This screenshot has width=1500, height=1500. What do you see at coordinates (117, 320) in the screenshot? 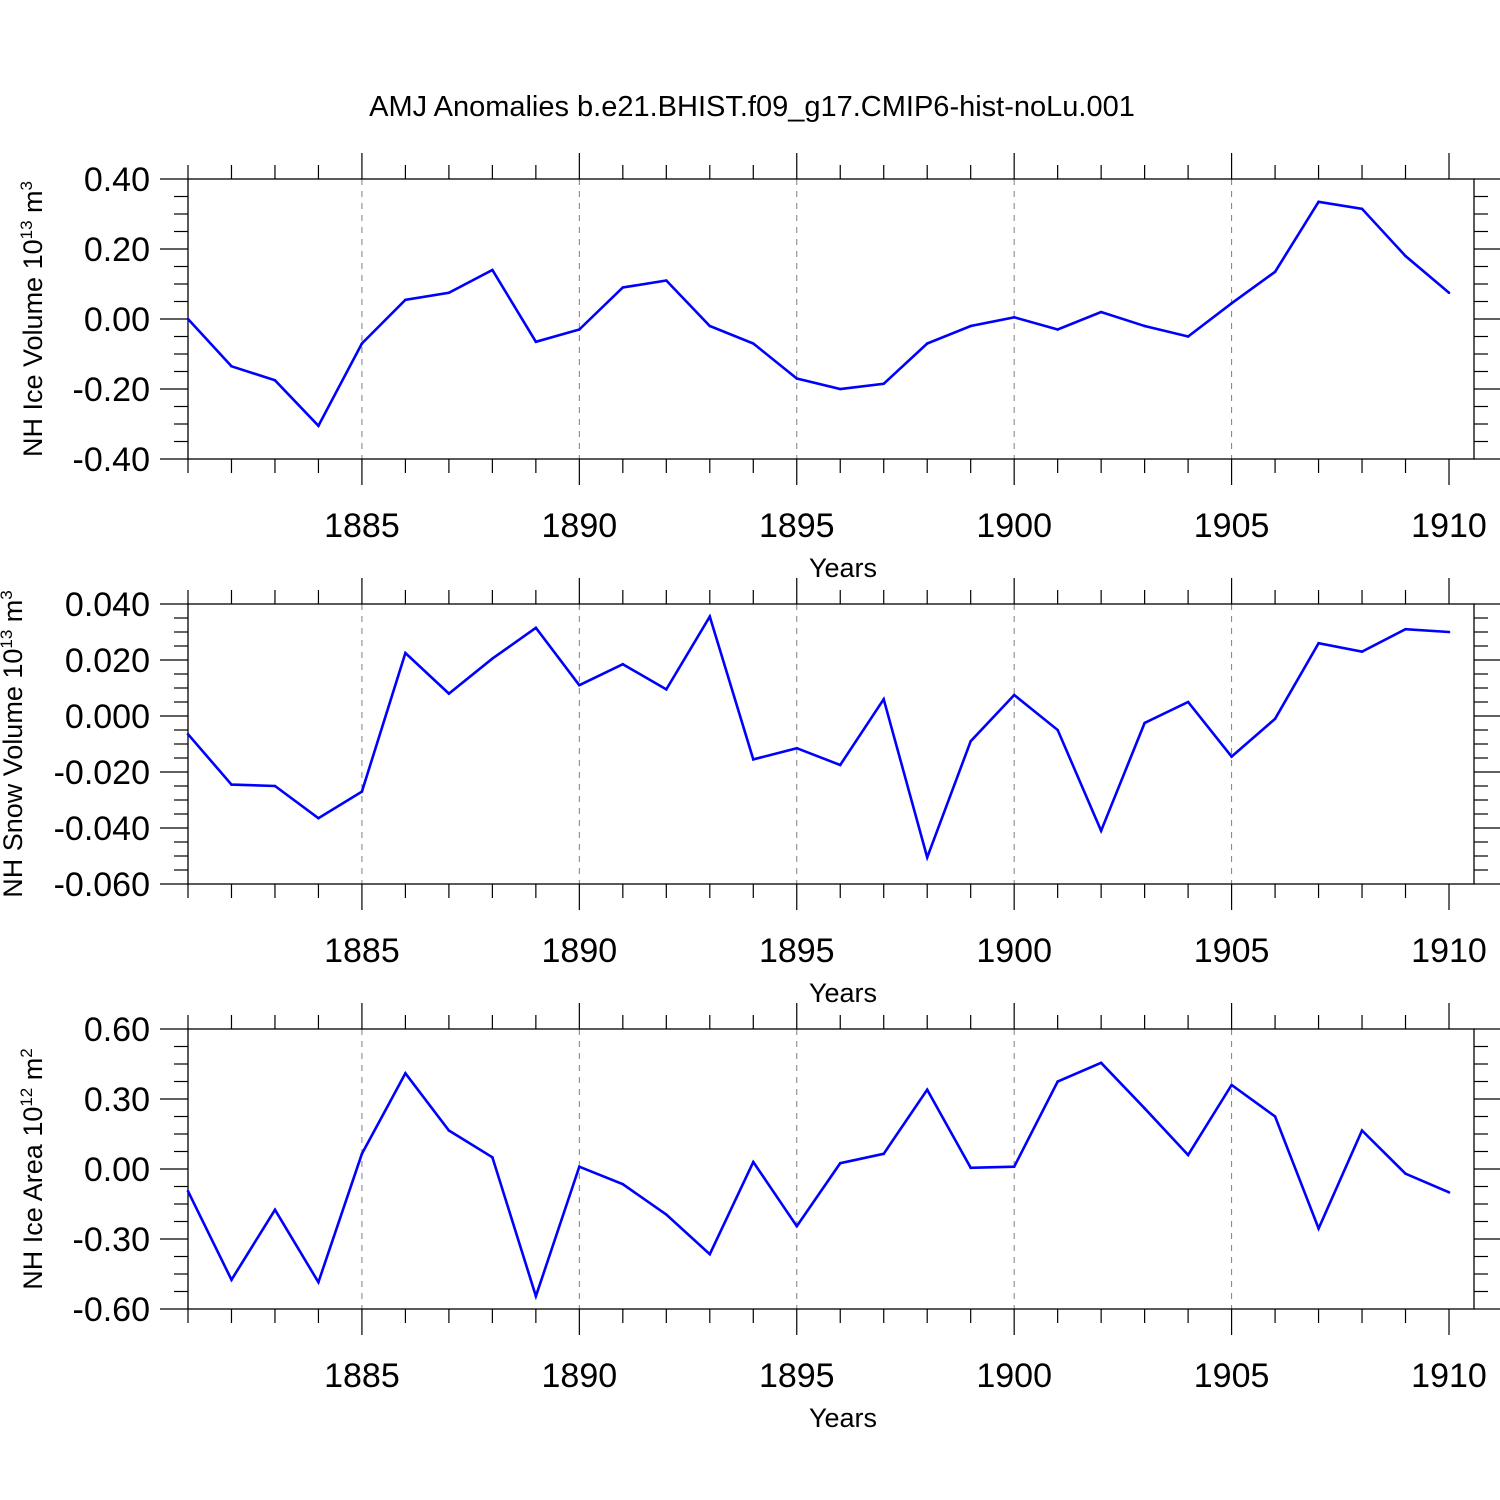
I see `y-tick-label: 0.00` at bounding box center [117, 320].